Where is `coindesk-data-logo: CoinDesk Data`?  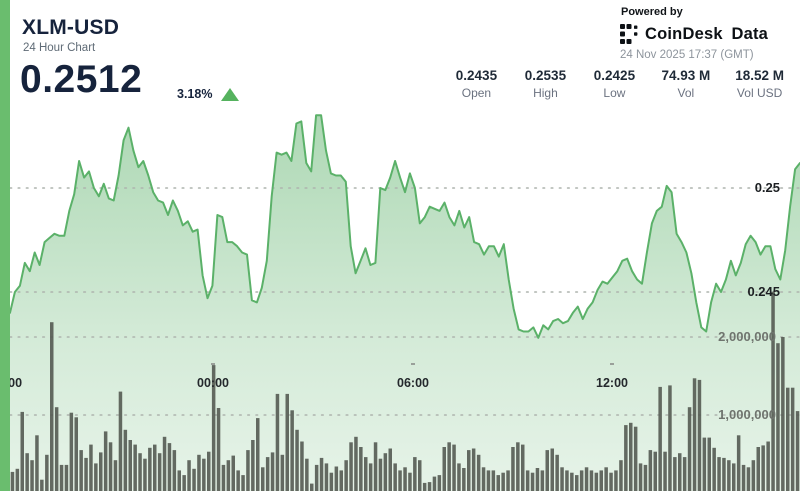
coindesk-data-logo: CoinDesk Data is located at coordinates (704, 34).